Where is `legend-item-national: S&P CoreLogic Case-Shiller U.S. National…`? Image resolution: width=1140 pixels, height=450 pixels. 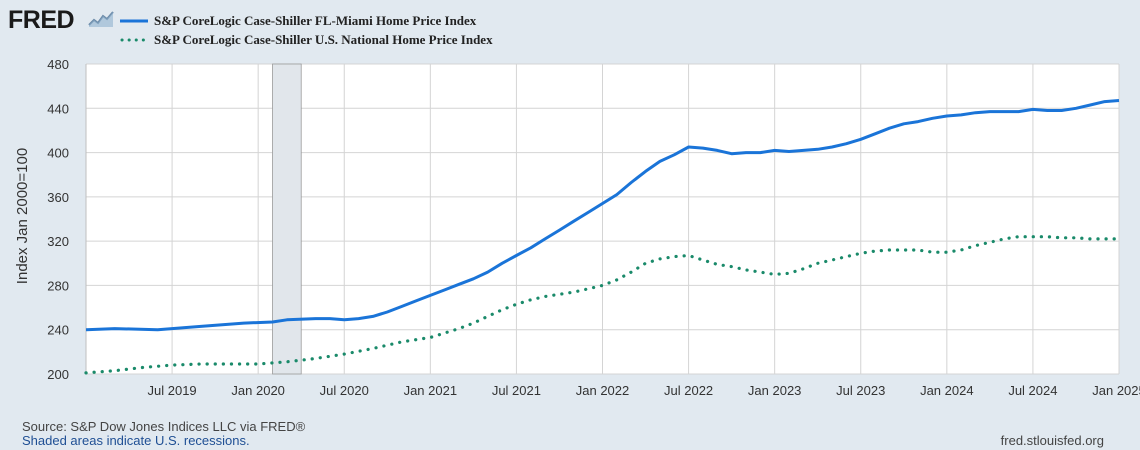
legend-item-national: S&P CoreLogic Case-Shiller U.S. National… is located at coordinates (306, 39).